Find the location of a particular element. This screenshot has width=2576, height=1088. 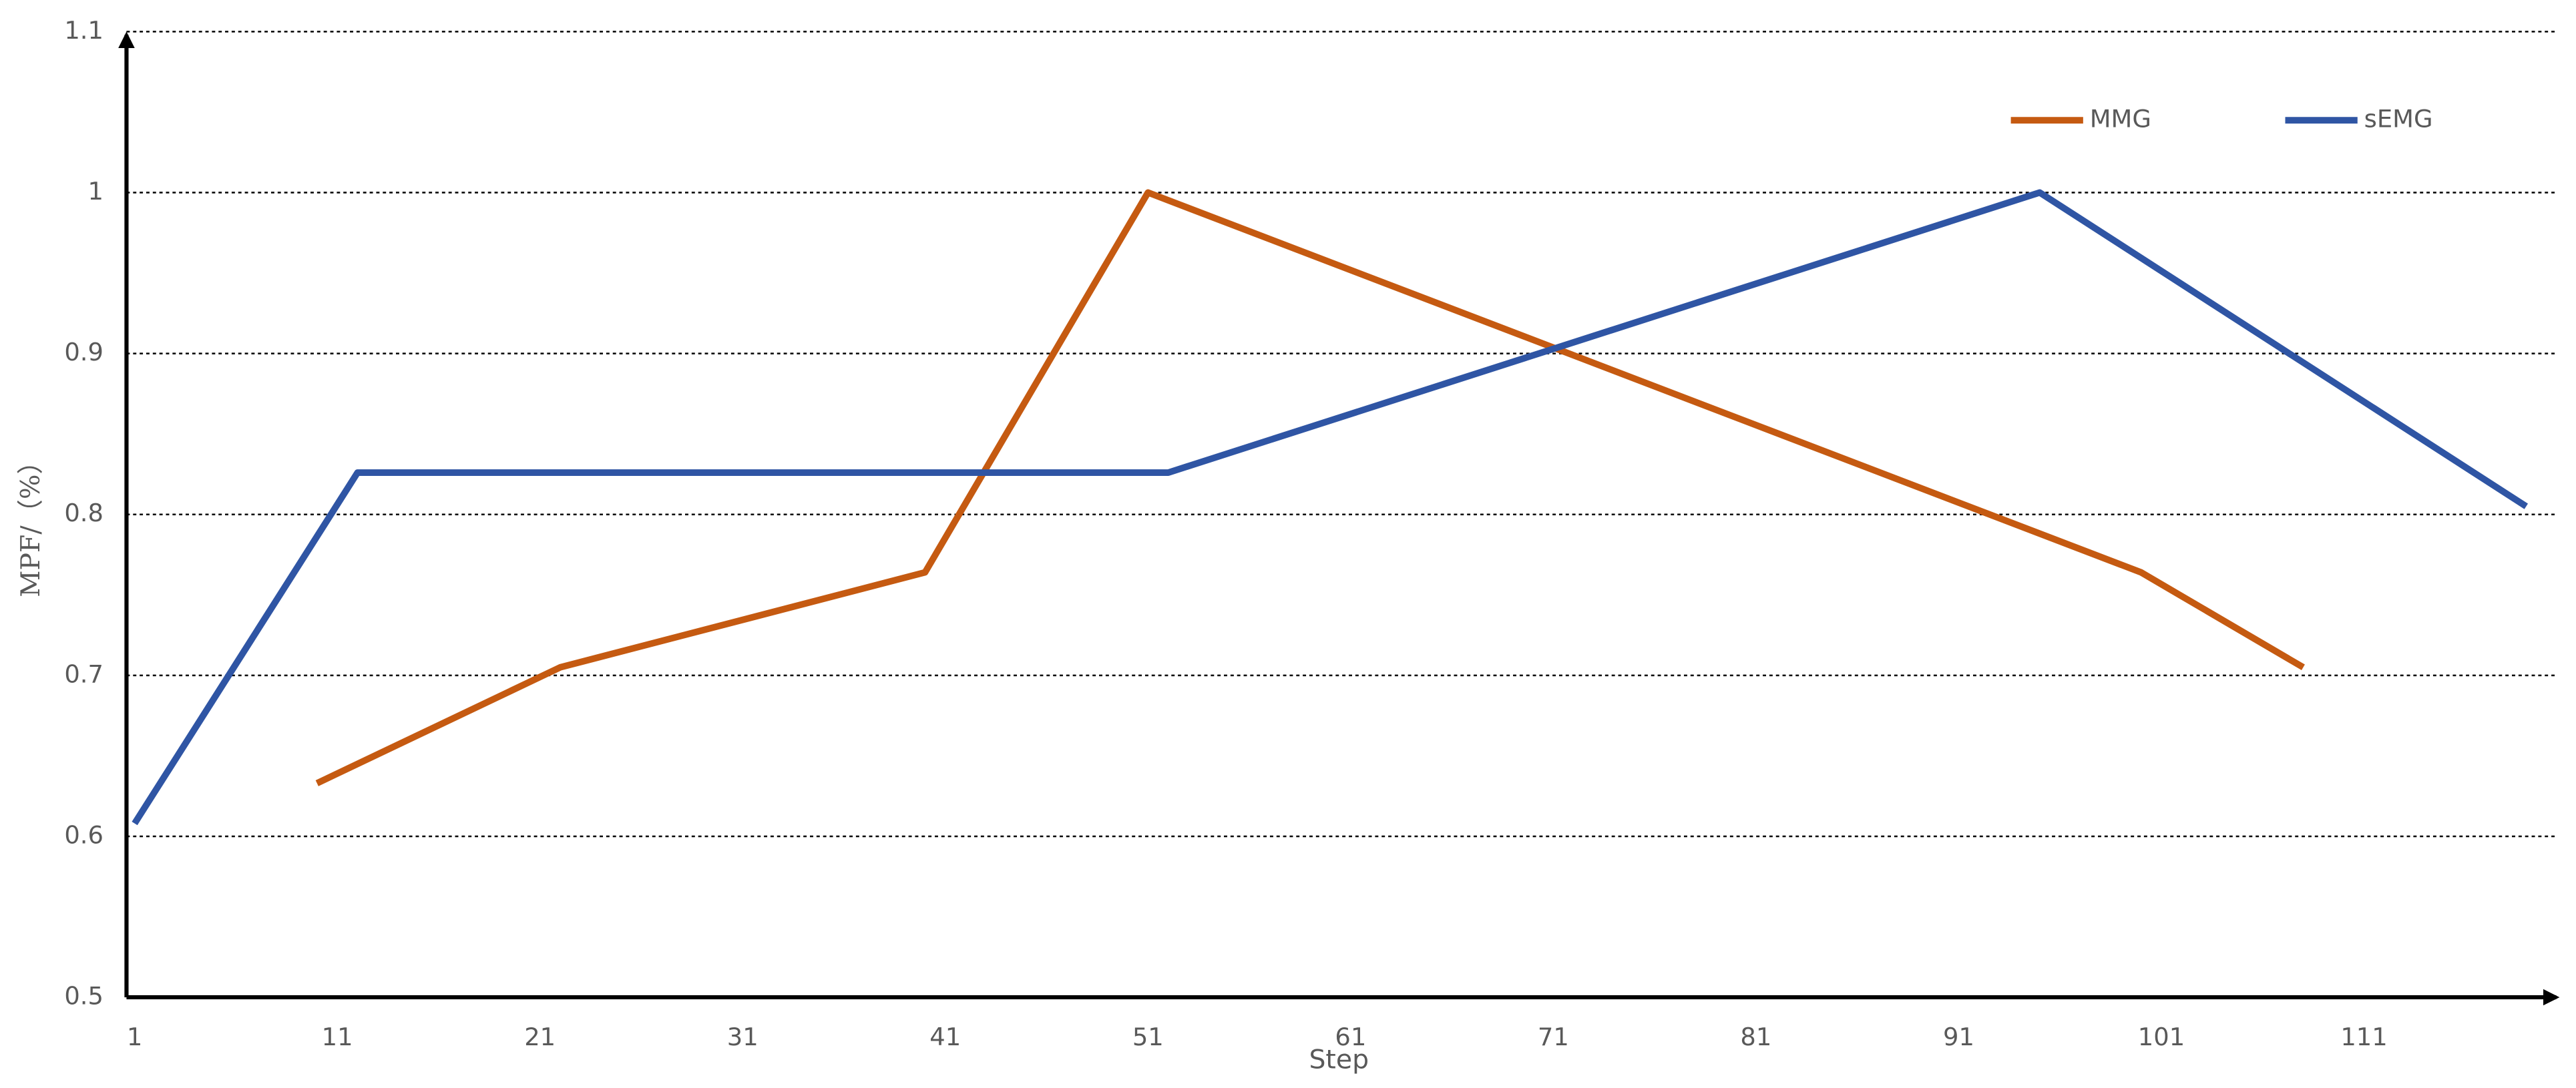

x-tick-label: 31 is located at coordinates (743, 1037).